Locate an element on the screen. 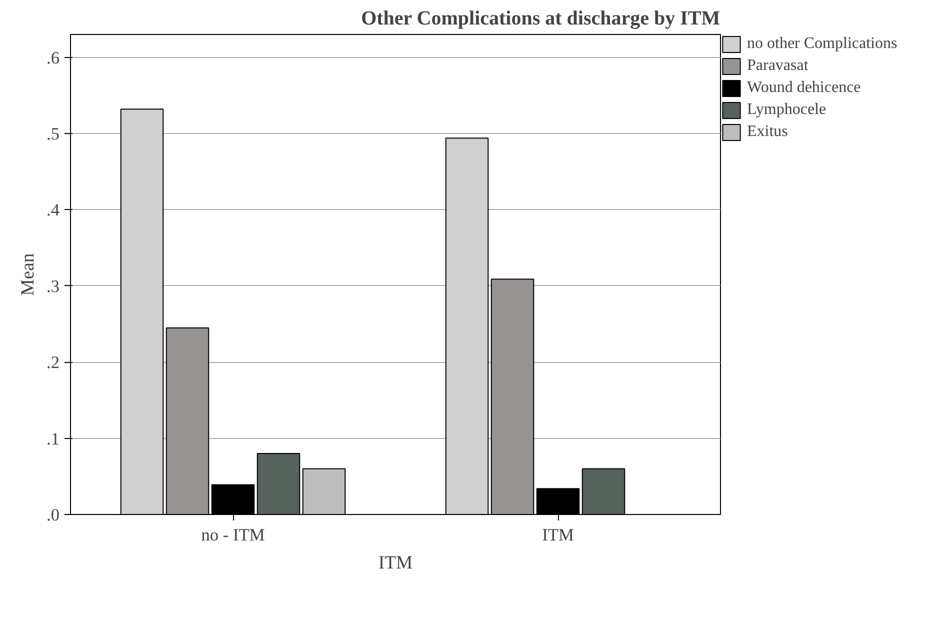 The width and height of the screenshot is (936, 619). y-tick-label: .1 is located at coordinates (53, 438).